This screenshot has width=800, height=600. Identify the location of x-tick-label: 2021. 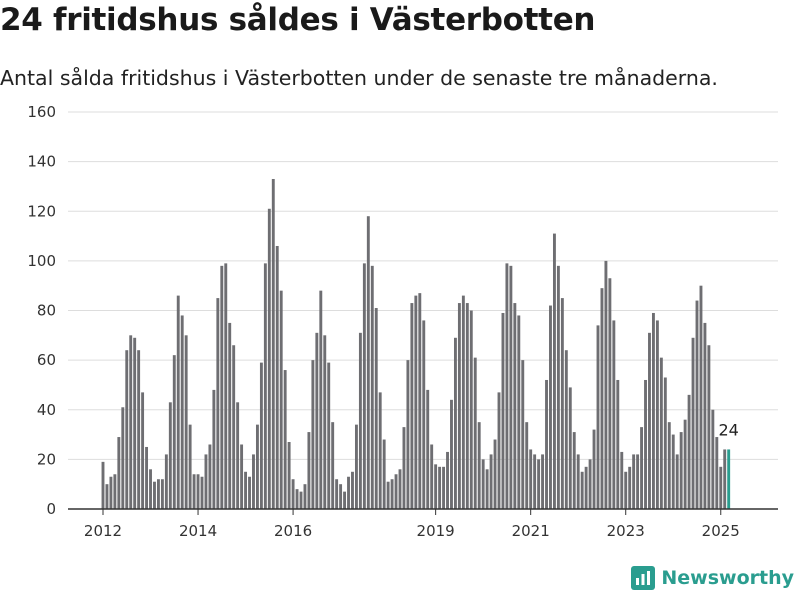
(531, 531).